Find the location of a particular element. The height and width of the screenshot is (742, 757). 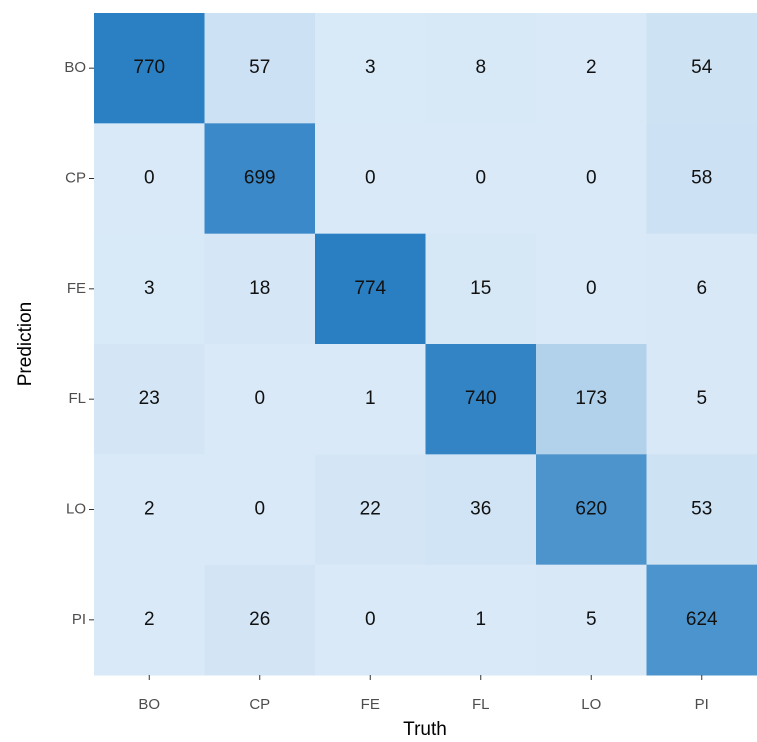

x-axis-title: Truth is located at coordinates (425, 729).